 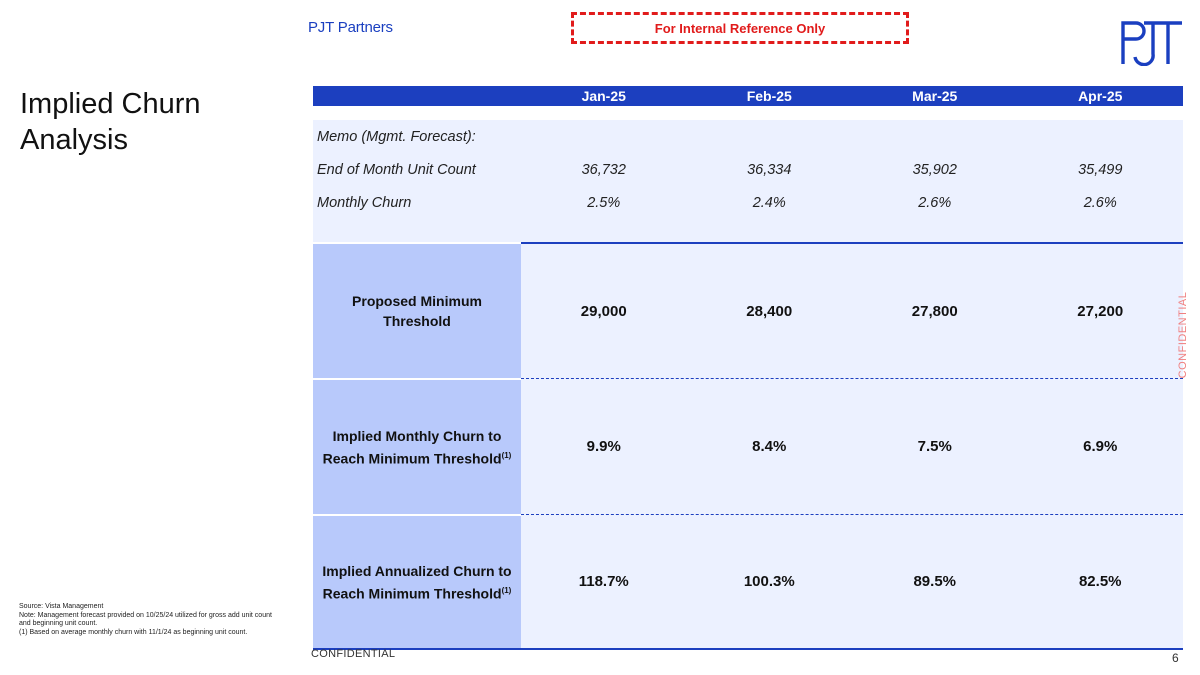 I want to click on internal-reference-text: For Internal Reference Only, so click(x=740, y=28).